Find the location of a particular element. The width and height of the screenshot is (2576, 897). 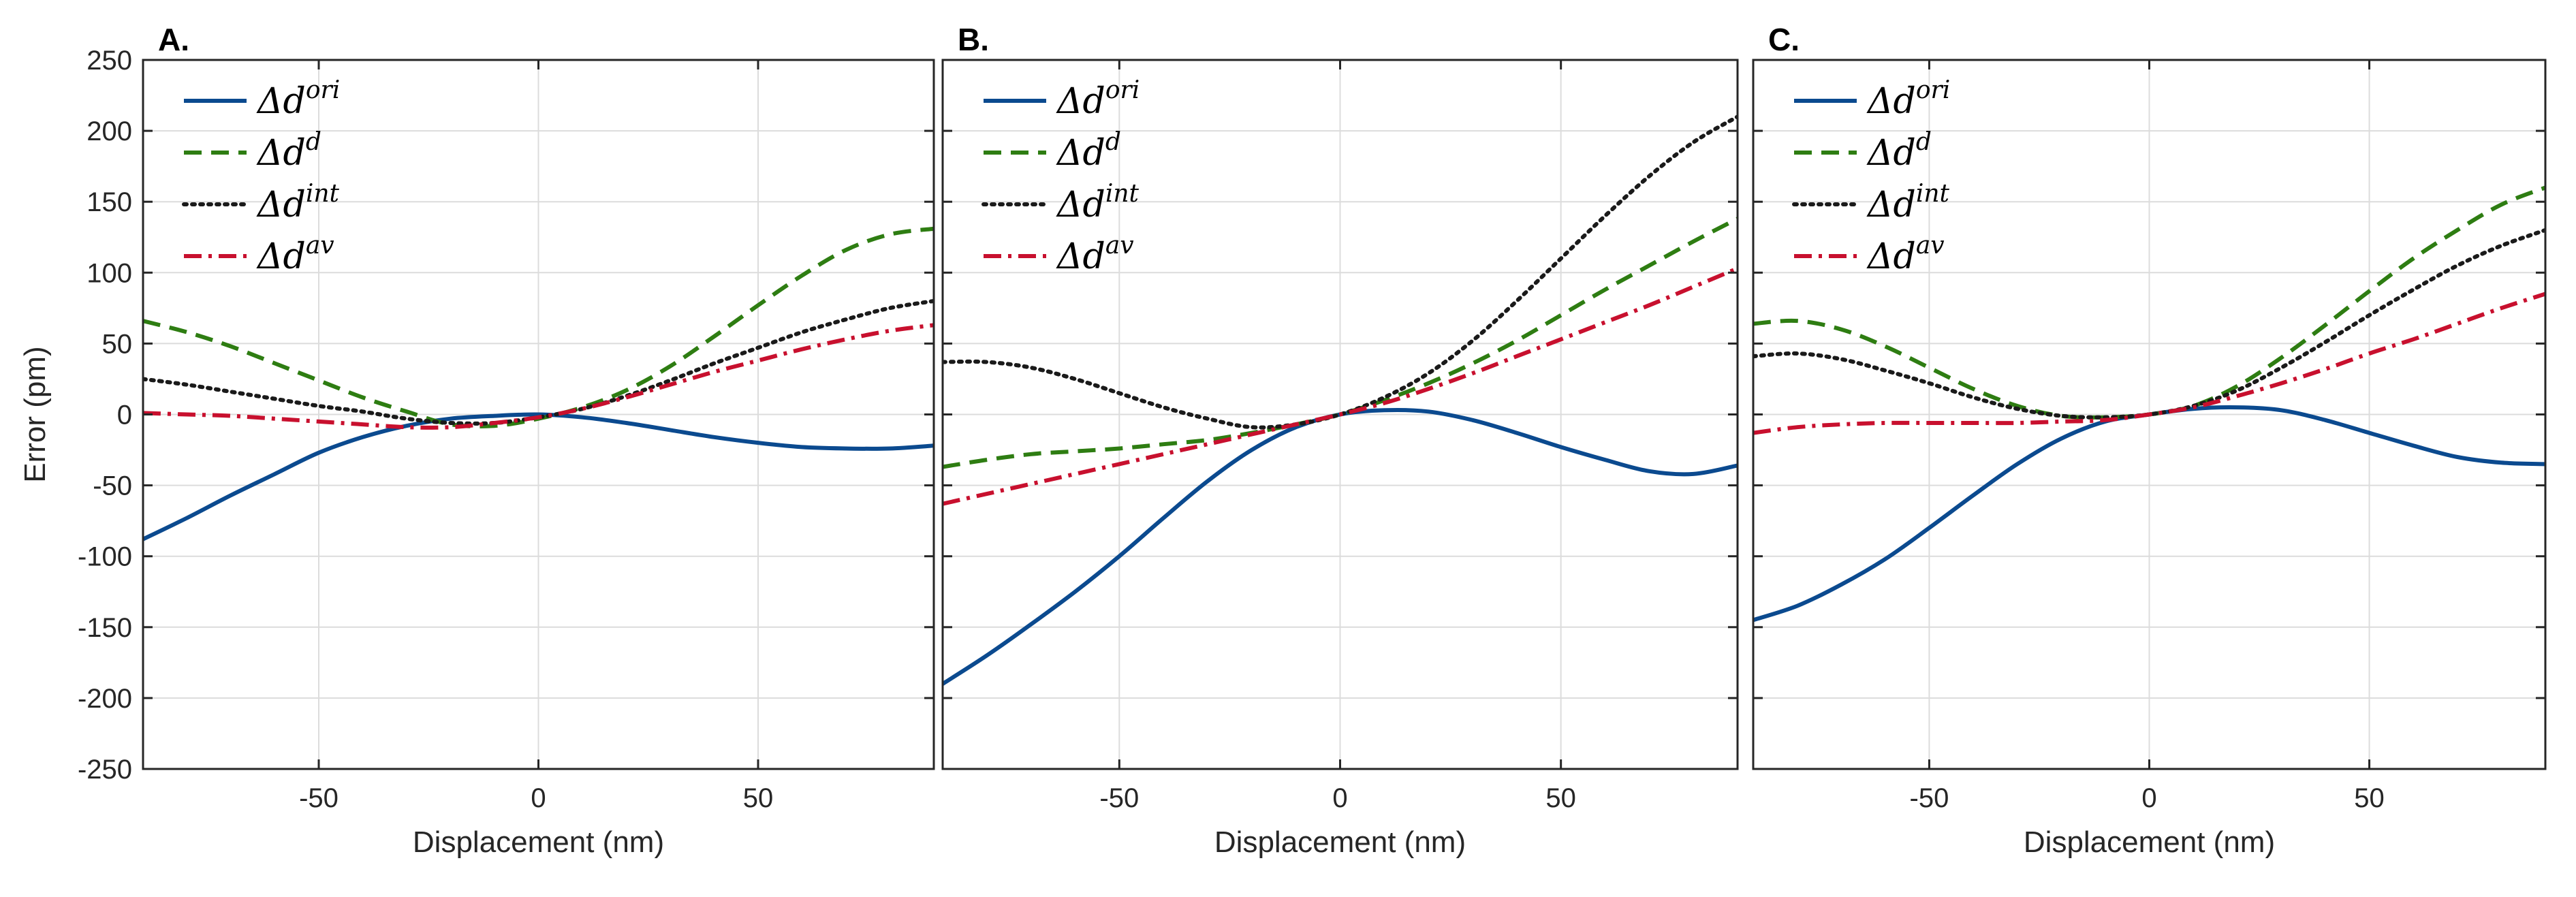

series-line-ori is located at coordinates (538, 476).